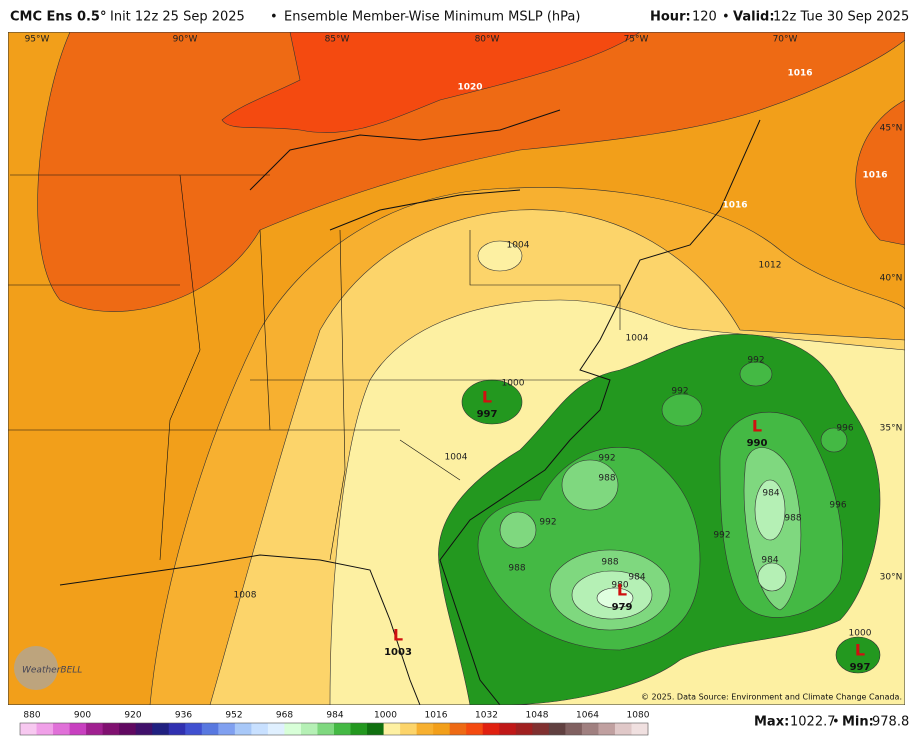 The height and width of the screenshot is (754, 913). Describe the element at coordinates (185, 40) in the screenshot. I see `lon-label: 90°W` at that location.